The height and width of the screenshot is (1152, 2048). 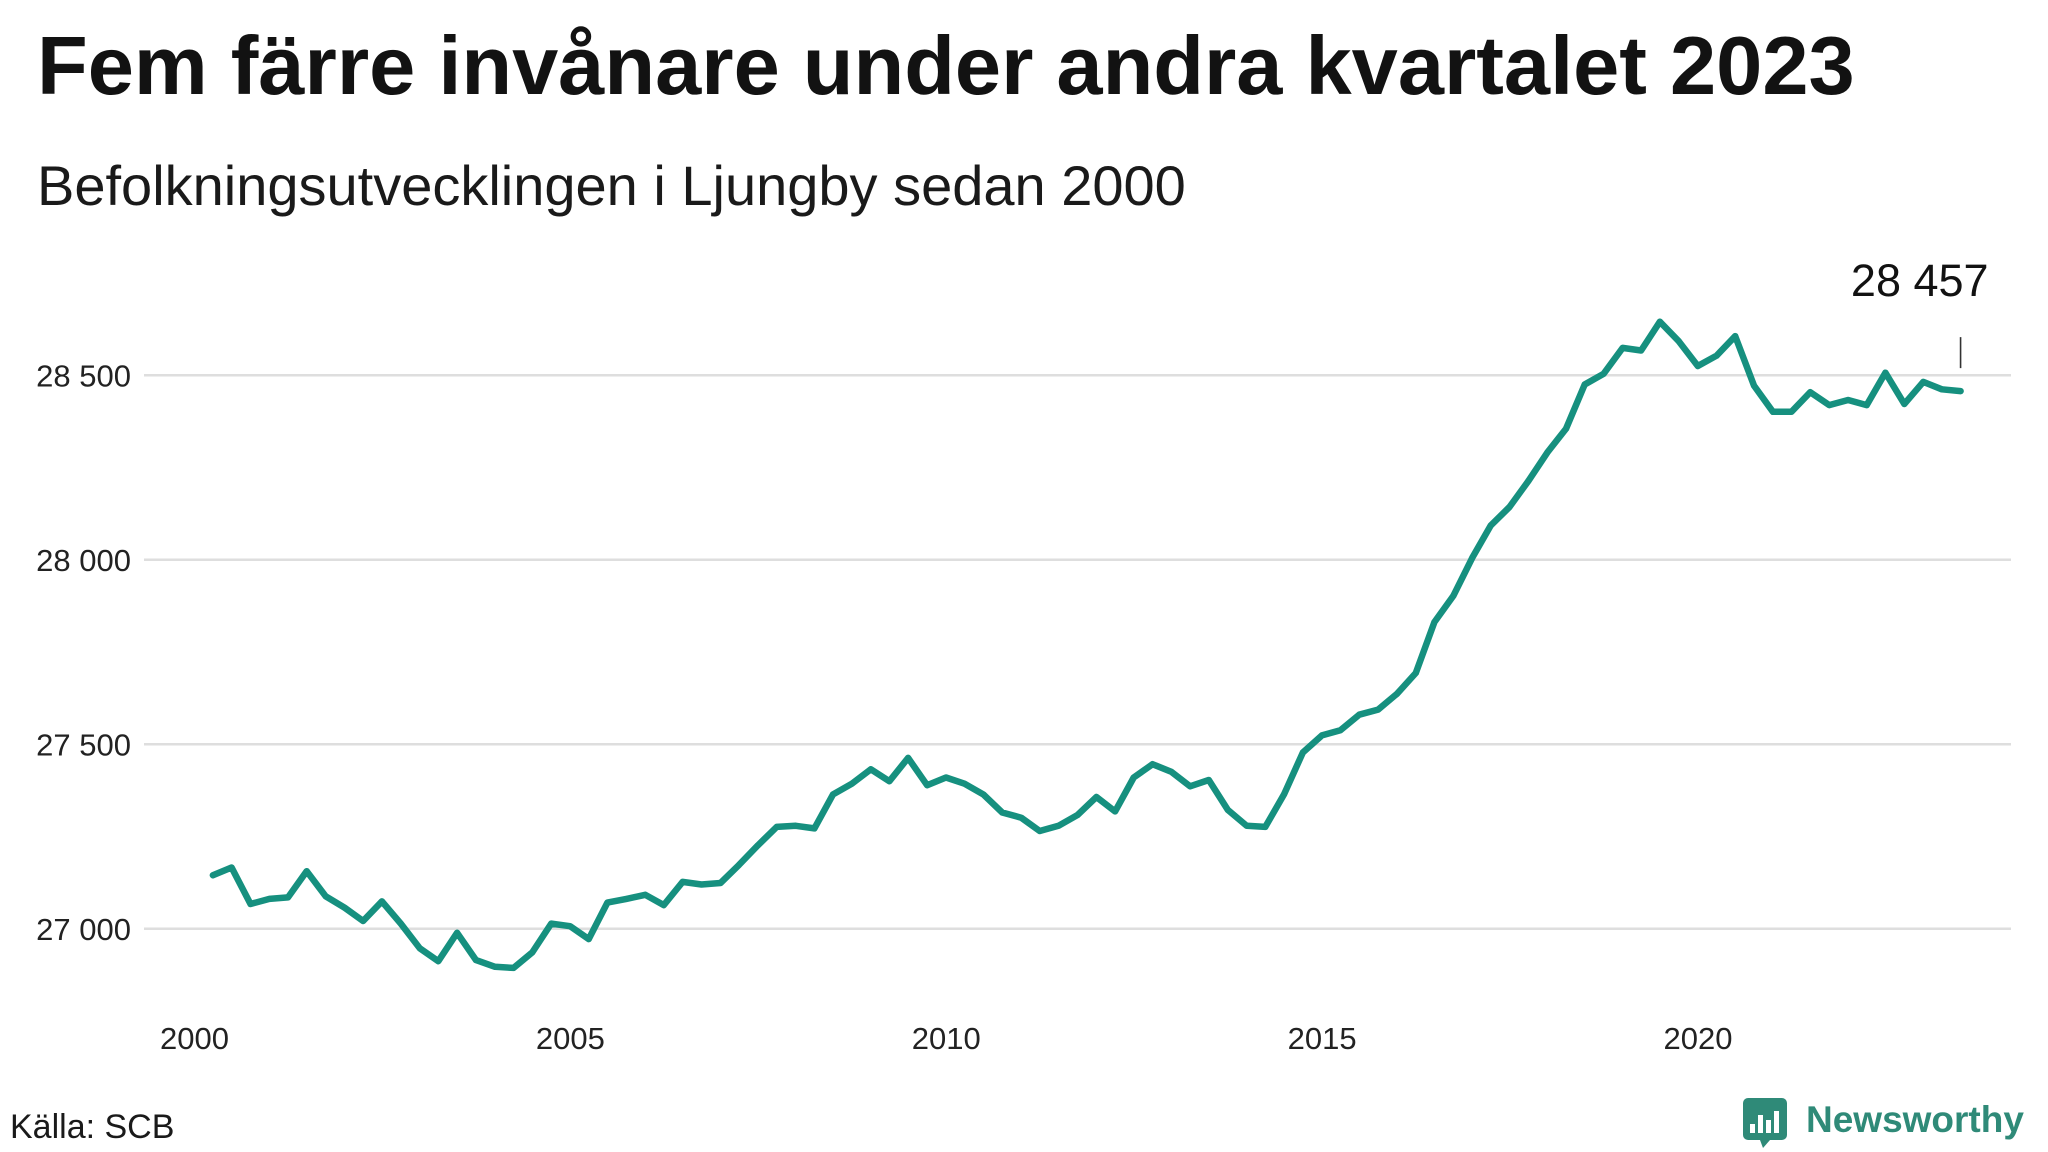 What do you see at coordinates (83, 560) in the screenshot?
I see `y-tick-label: 28 000` at bounding box center [83, 560].